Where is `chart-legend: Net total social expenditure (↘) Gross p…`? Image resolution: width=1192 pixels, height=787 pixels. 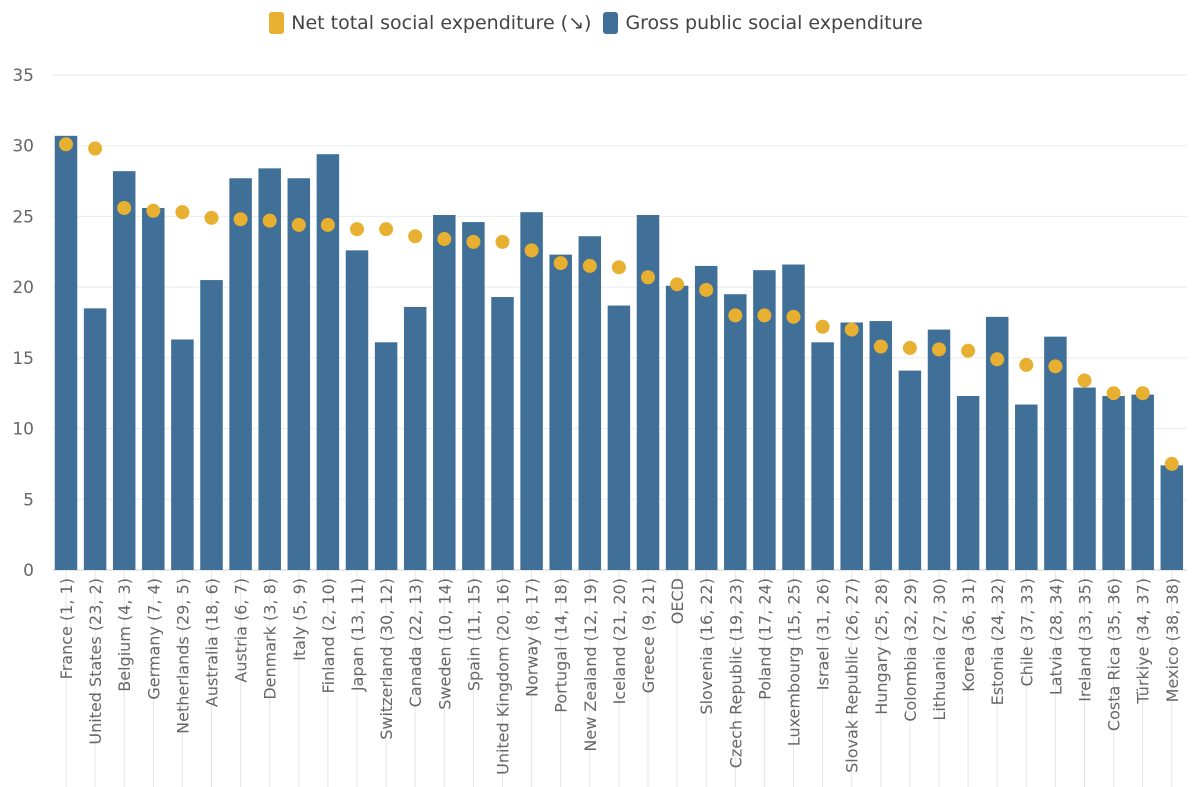 chart-legend: Net total social expenditure (↘) Gross p… is located at coordinates (596, 23).